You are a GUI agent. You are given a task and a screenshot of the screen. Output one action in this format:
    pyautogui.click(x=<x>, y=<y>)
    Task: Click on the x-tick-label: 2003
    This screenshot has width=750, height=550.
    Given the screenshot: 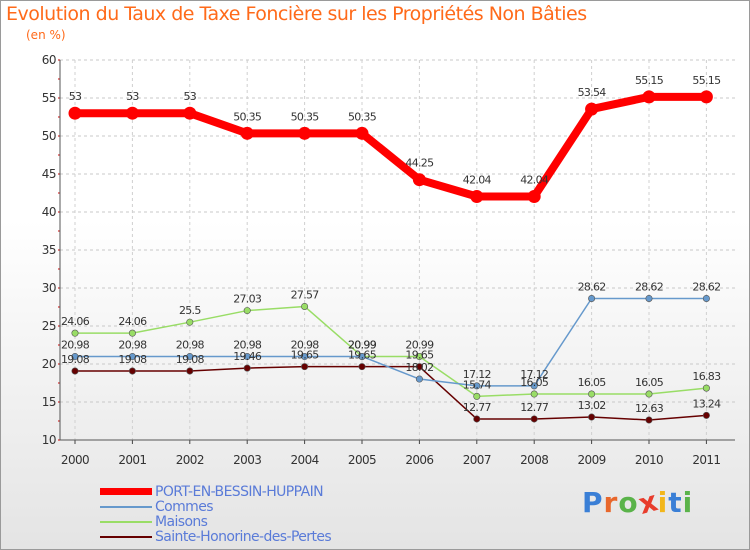 What is the action you would take?
    pyautogui.click(x=247, y=460)
    